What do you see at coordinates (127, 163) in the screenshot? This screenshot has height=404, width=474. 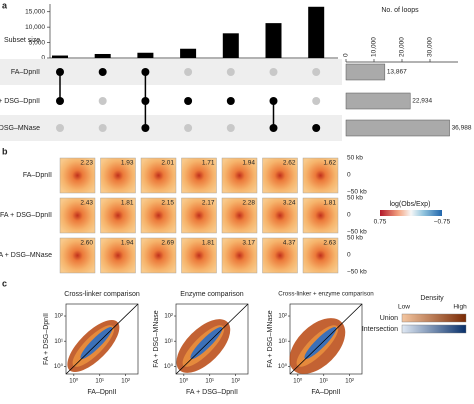 I see `apa-score: 1.93` at bounding box center [127, 163].